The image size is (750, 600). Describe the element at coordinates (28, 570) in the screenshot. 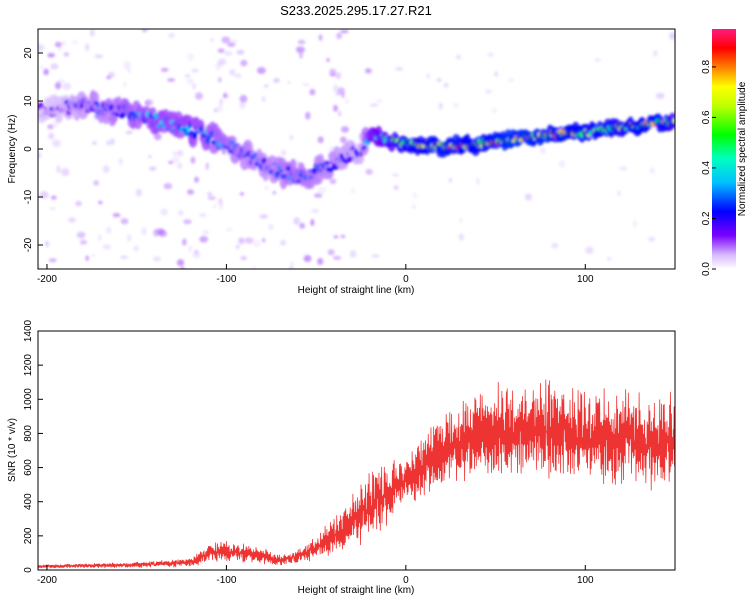

I see `snr-y-tick-label: 0` at that location.